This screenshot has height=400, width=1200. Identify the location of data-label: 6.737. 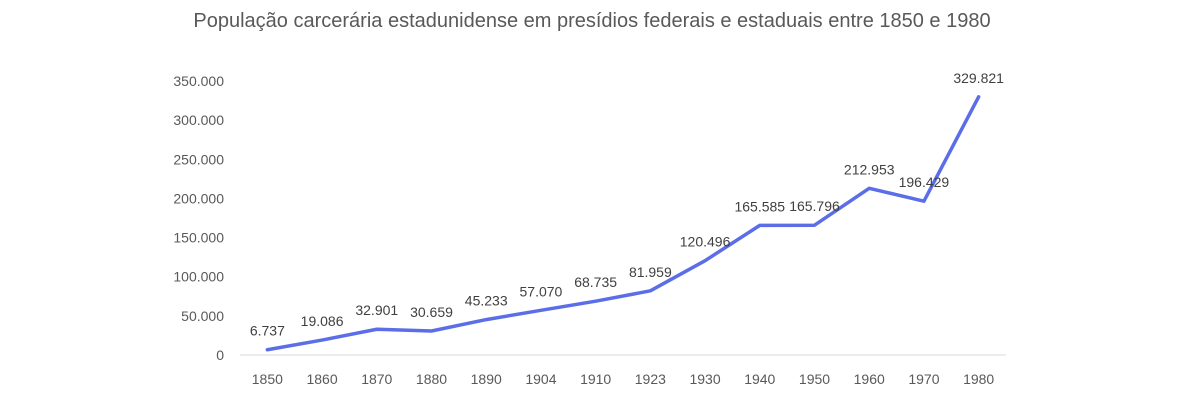
(267, 331).